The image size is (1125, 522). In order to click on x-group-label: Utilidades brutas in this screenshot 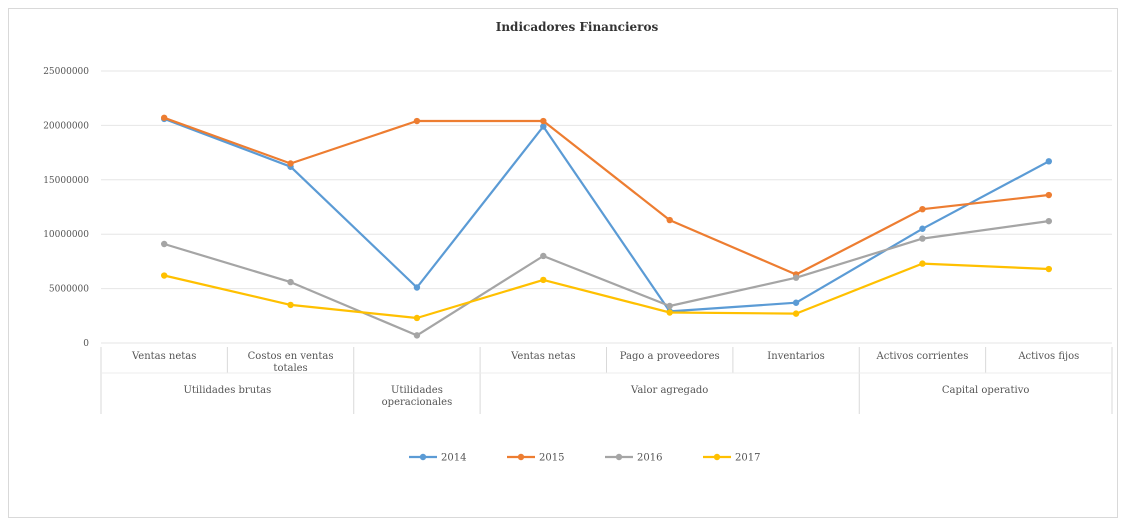, I will do `click(227, 390)`.